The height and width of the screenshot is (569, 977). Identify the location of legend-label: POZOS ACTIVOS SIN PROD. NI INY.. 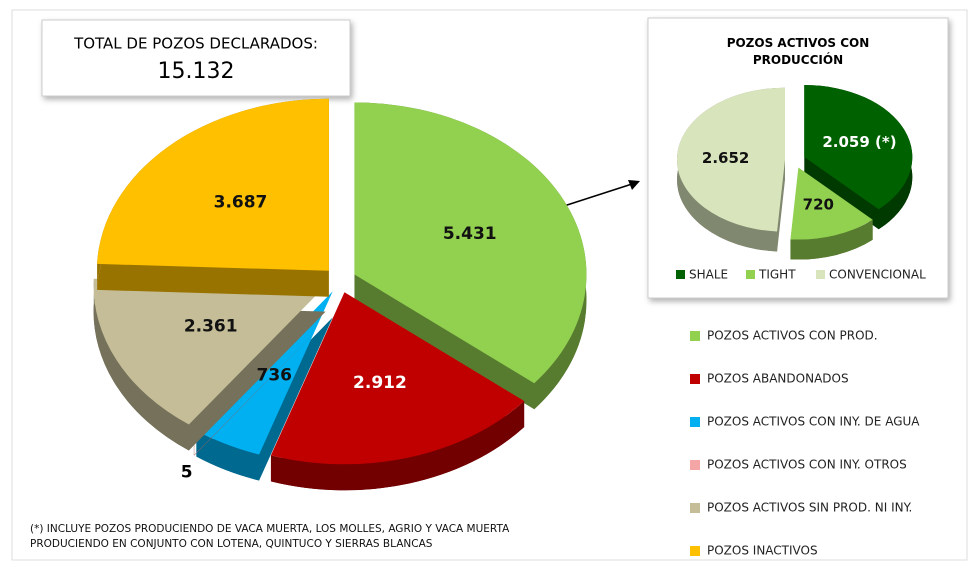
(809, 508).